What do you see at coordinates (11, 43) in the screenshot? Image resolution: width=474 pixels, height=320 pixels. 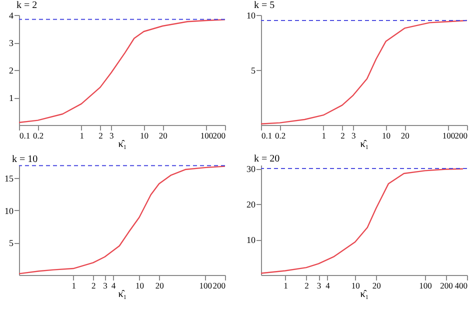 I see `y-tick-label: 3` at bounding box center [11, 43].